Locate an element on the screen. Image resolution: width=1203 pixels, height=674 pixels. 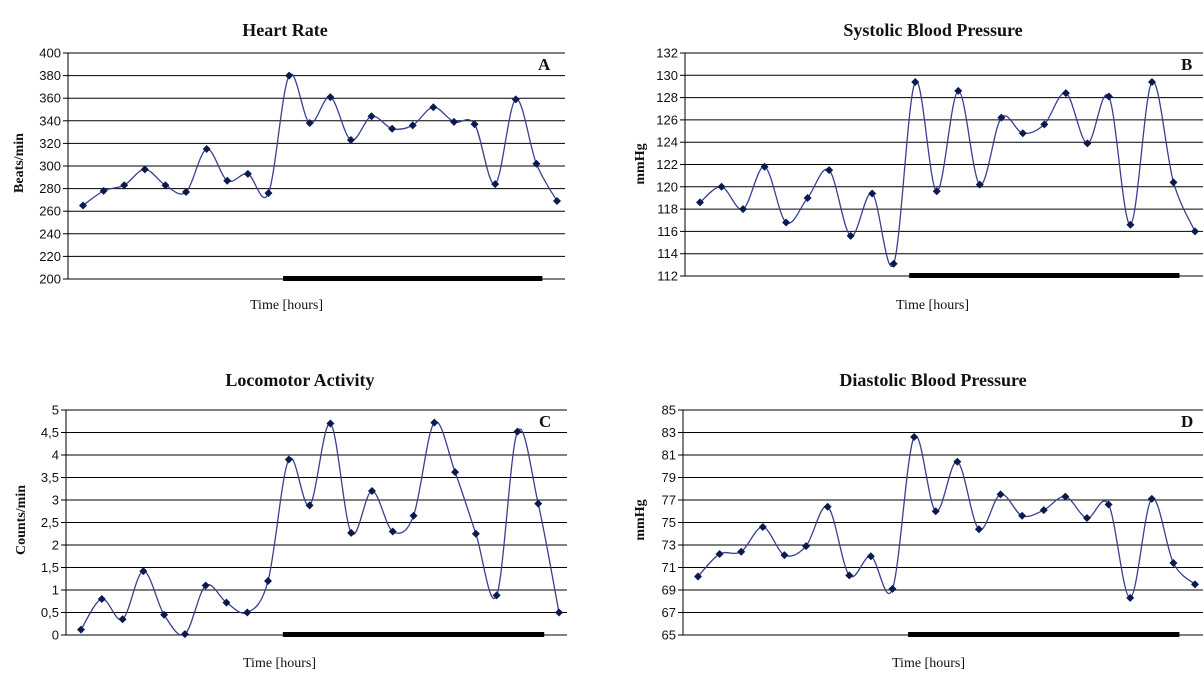
y-tick-label: 120 is located at coordinates (667, 186).